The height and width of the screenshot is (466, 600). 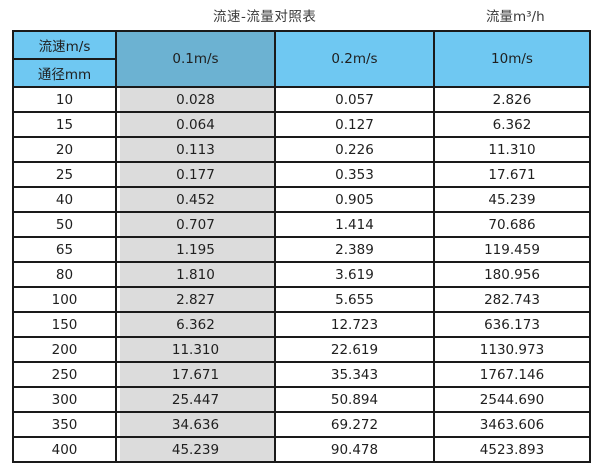 What do you see at coordinates (512, 224) in the screenshot?
I see `flow-cell-10ms: 70.686` at bounding box center [512, 224].